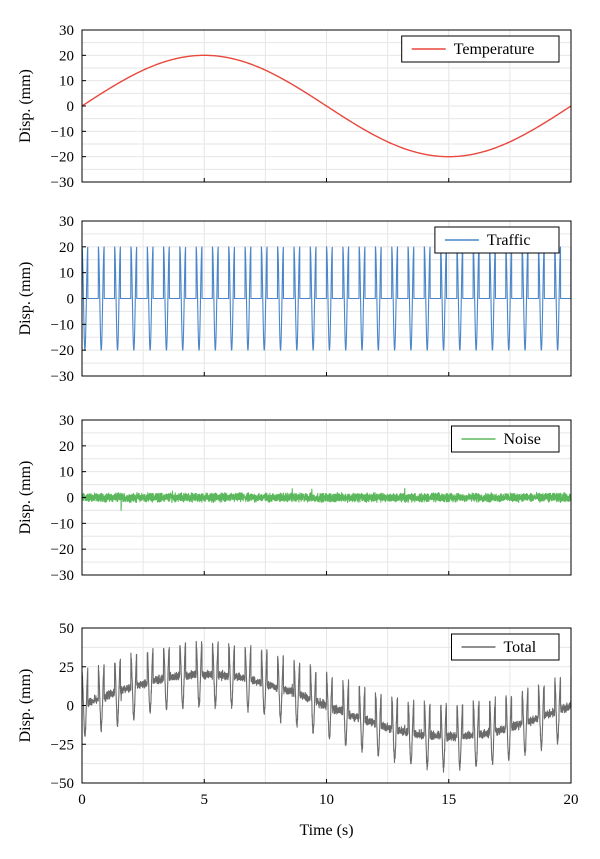 This screenshot has width=600, height=859. What do you see at coordinates (62, 784) in the screenshot?
I see `y-tick-label: −50` at bounding box center [62, 784].